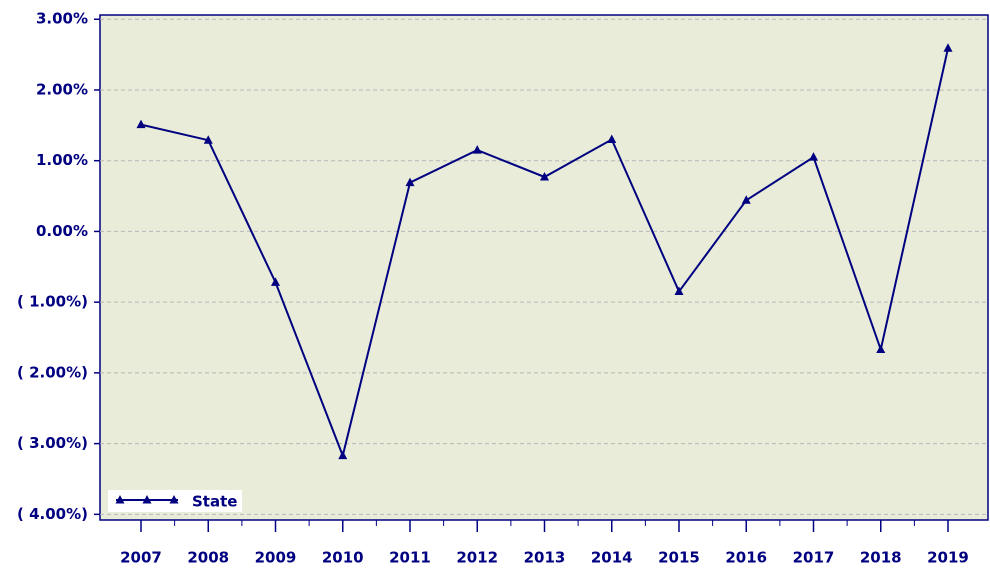 The image size is (990, 571). Describe the element at coordinates (746, 558) in the screenshot. I see `x-tick-label: 2016` at that location.